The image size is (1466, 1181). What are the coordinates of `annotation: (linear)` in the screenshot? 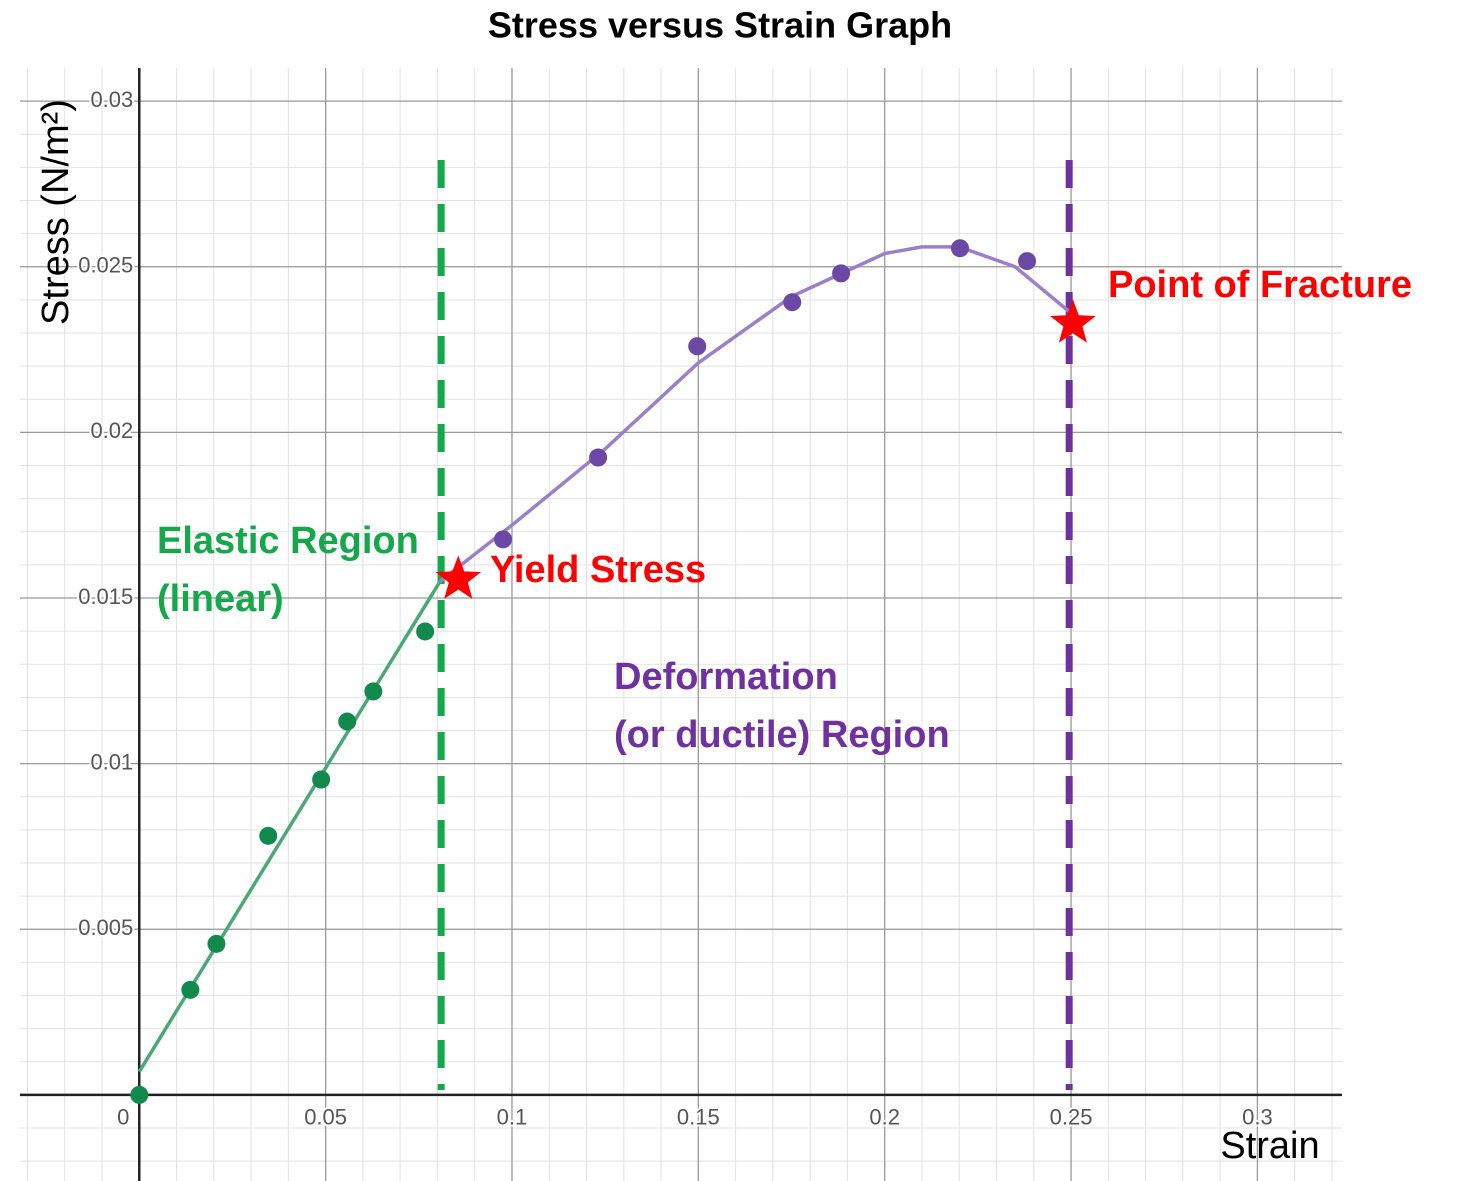 It's located at (220, 599).